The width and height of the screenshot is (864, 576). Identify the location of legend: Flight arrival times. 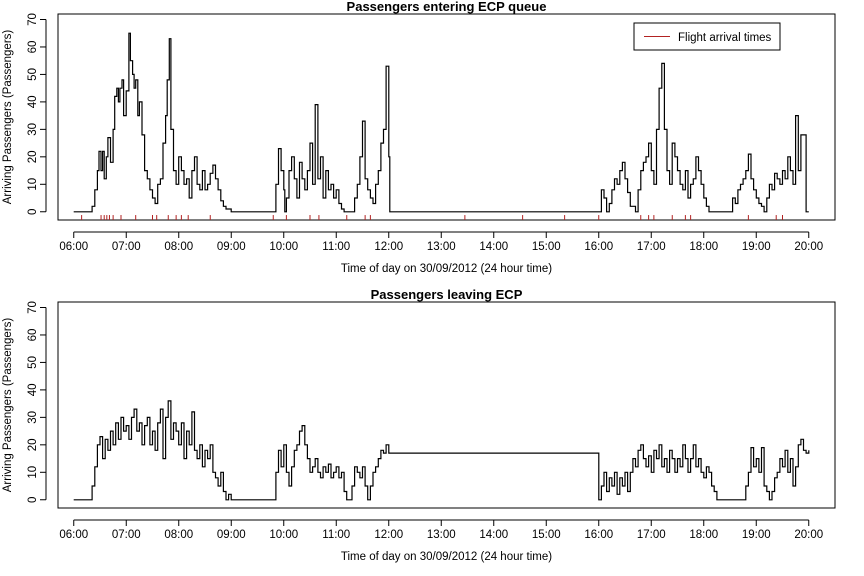
(707, 36).